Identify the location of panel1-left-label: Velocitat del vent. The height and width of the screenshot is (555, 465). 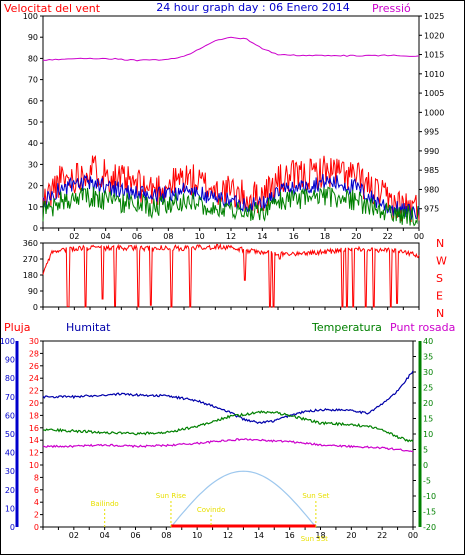
(52, 8).